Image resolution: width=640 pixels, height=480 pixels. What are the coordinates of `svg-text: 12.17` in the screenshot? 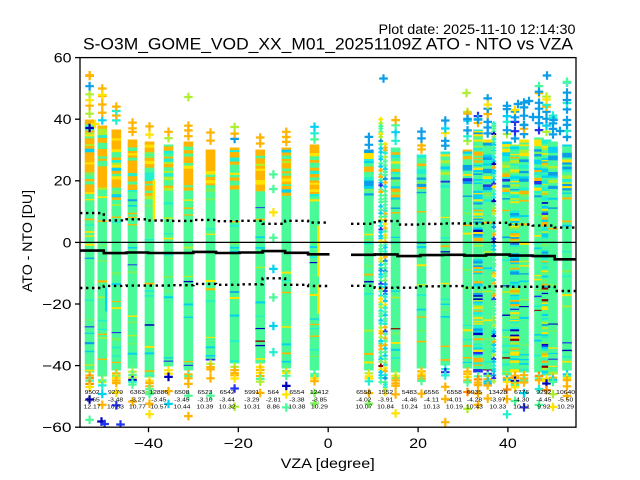 It's located at (92, 407).